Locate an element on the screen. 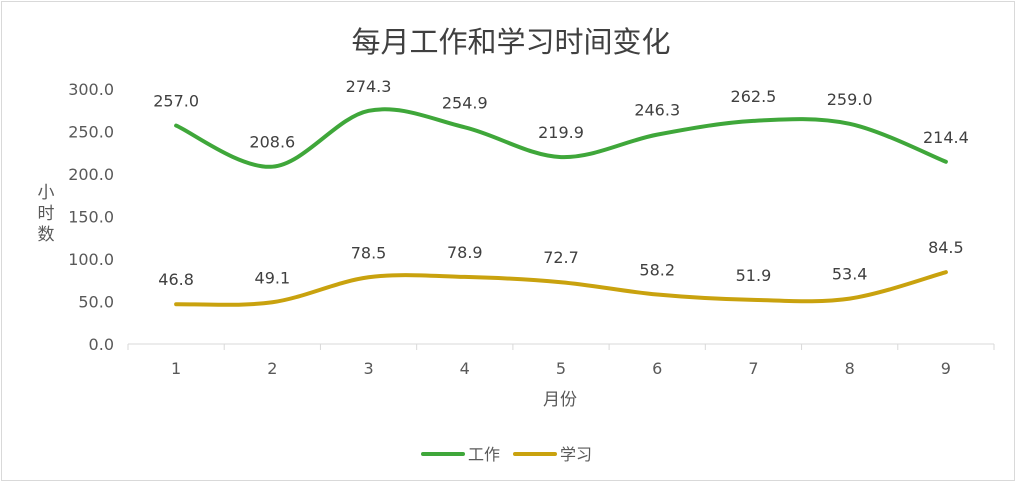 The width and height of the screenshot is (1018, 487). y-tick-label: 250.0 is located at coordinates (91, 132).